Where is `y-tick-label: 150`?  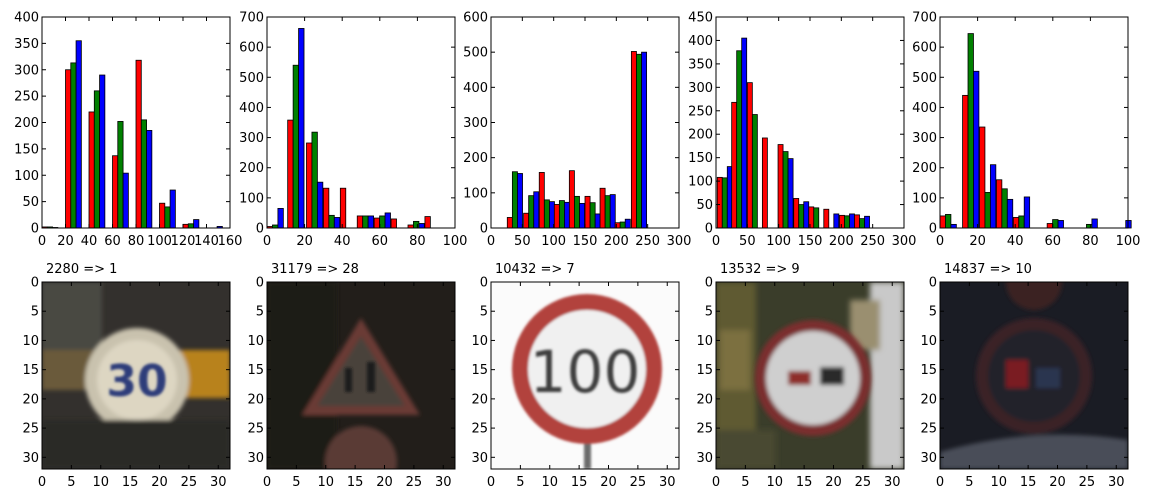
y-tick-label: 150 is located at coordinates (26, 149).